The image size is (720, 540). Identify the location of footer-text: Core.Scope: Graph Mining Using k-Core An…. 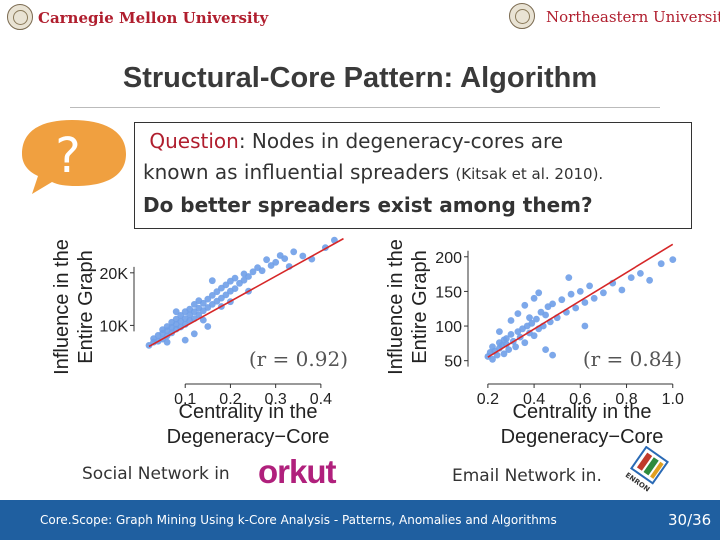
(298, 520).